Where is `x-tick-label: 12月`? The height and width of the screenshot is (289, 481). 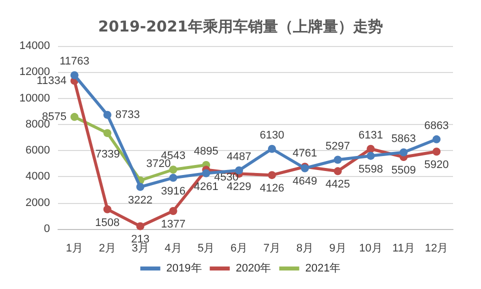
x-tick-label: 12月 is located at coordinates (436, 248).